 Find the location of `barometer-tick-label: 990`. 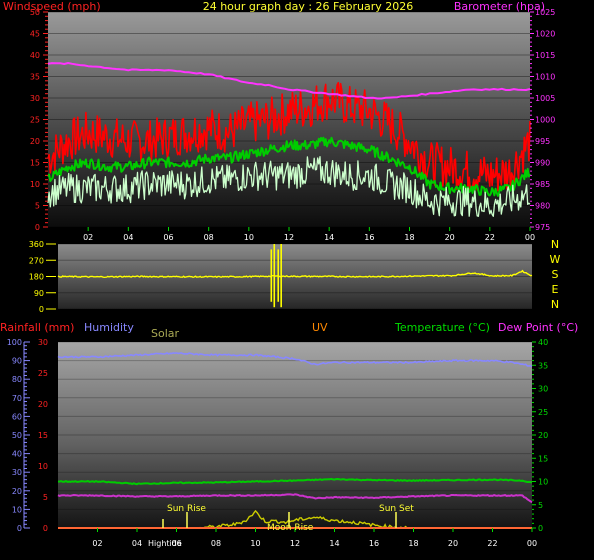

barometer-tick-label: 990 is located at coordinates (542, 163).